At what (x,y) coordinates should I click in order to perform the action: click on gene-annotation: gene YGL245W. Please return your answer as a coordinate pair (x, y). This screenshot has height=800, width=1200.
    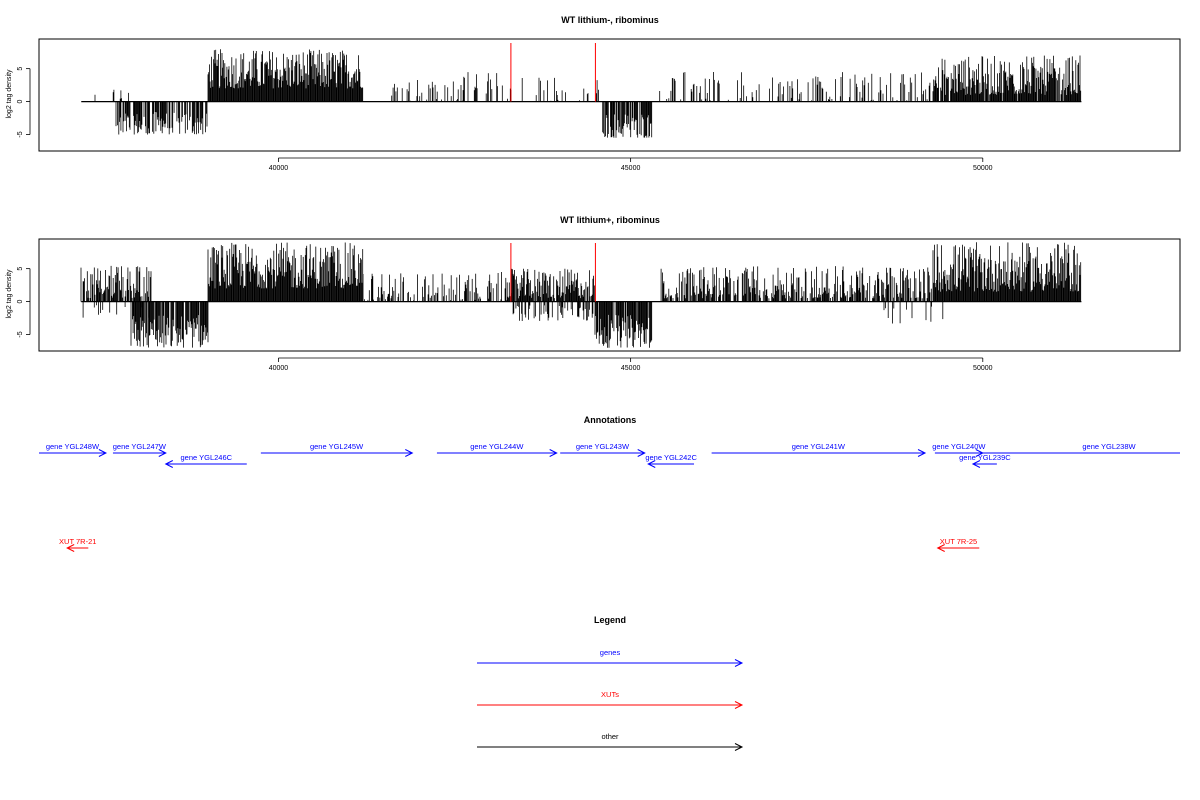
    Looking at the image, I should click on (337, 449).